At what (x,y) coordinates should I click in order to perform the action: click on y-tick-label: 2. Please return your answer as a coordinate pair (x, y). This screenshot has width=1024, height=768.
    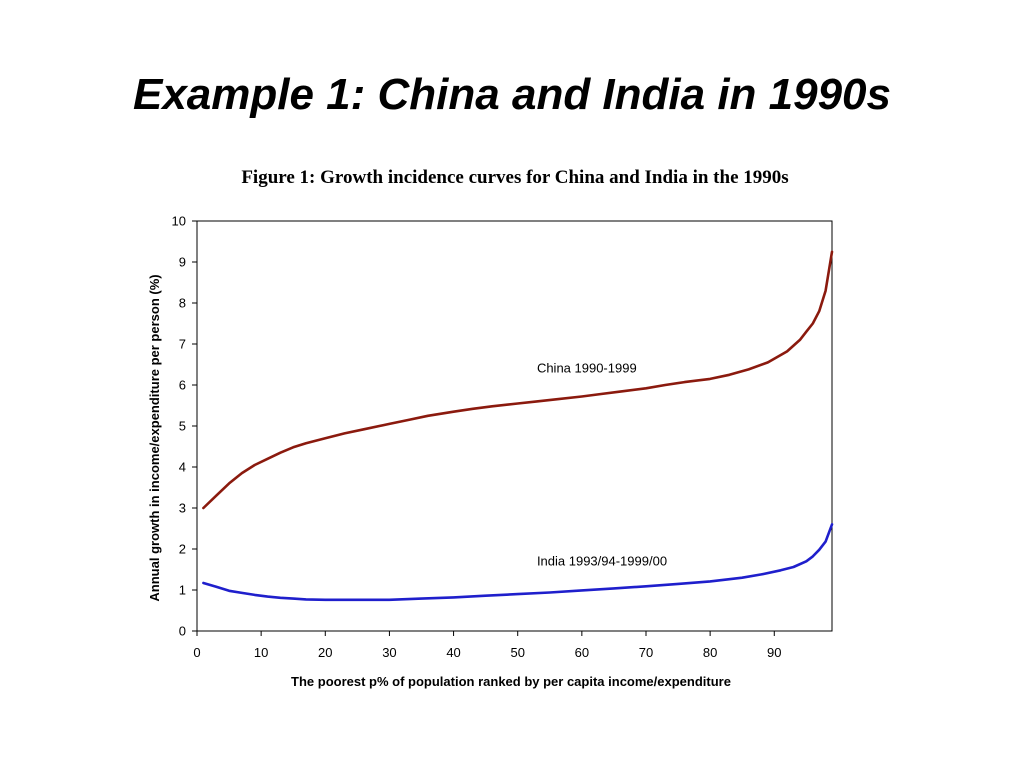
    Looking at the image, I should click on (182, 549).